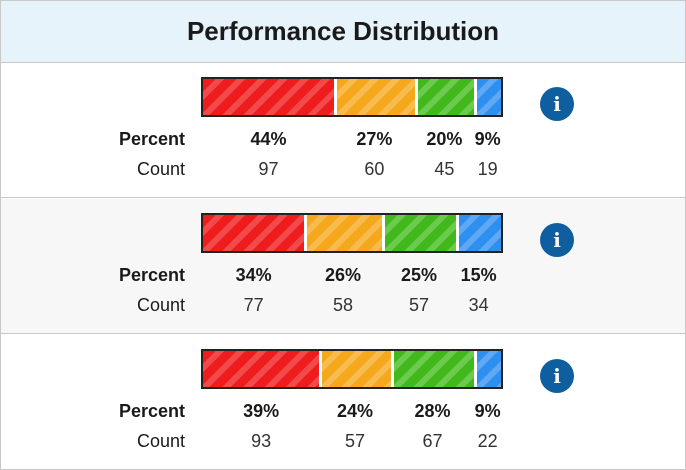 This screenshot has width=686, height=470. Describe the element at coordinates (432, 411) in the screenshot. I see `percent-value-green: 28%` at that location.